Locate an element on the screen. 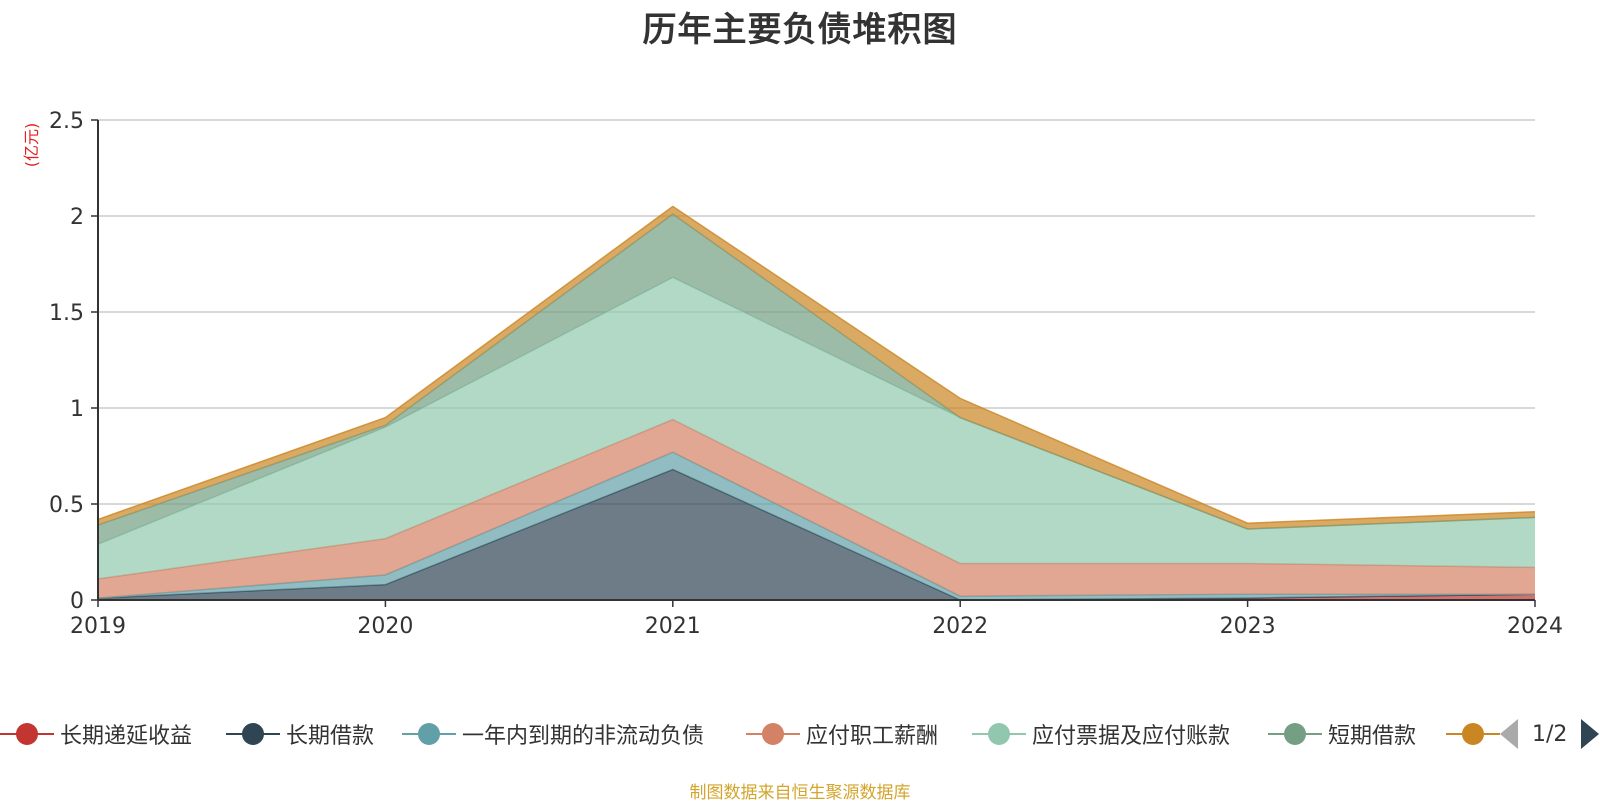 The image size is (1600, 803). legend-label: 短期借款 is located at coordinates (1372, 736).